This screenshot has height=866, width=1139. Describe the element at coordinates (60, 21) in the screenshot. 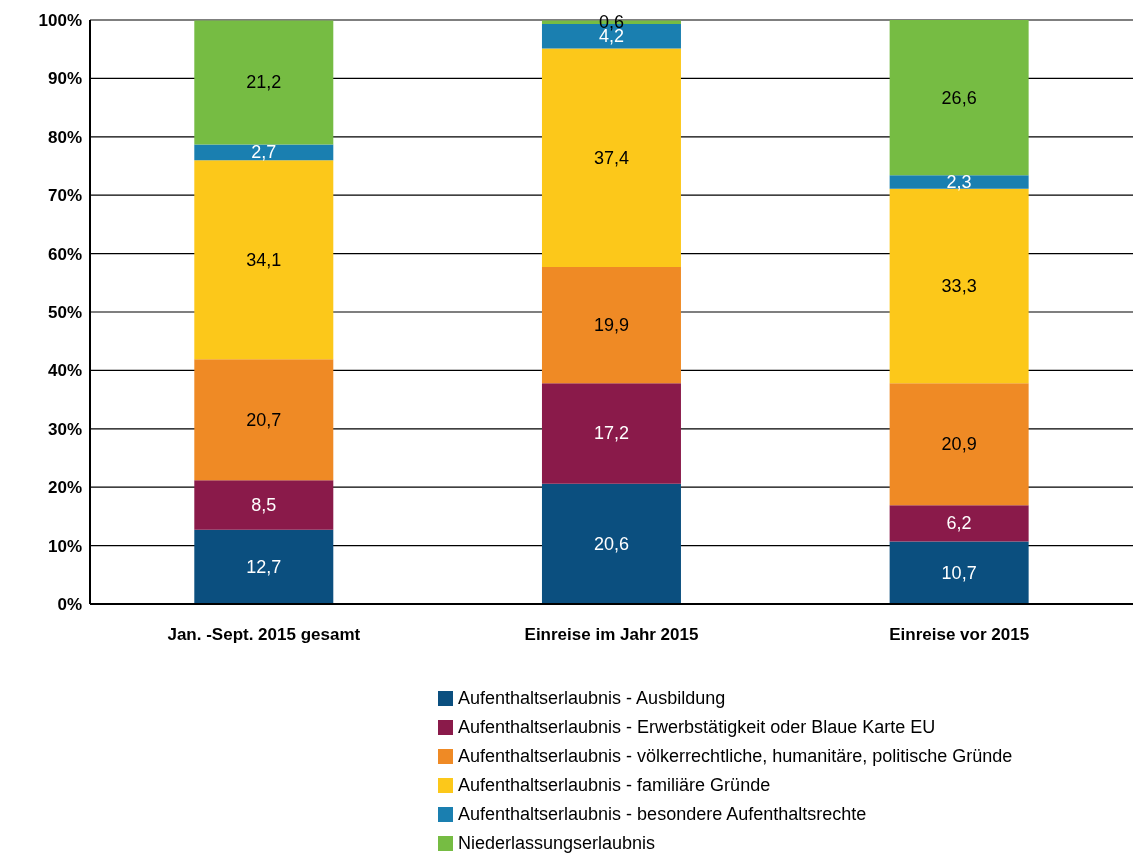

I see `y-tick-label: 100%` at that location.